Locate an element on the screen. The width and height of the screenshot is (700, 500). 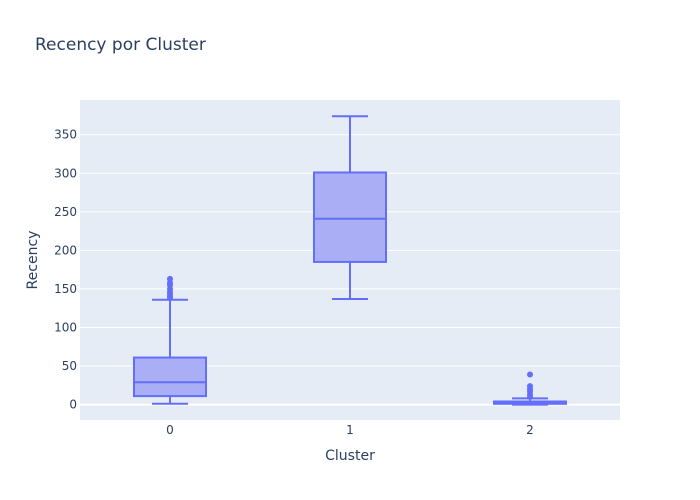
y-tick-label: 250 is located at coordinates (65, 212).